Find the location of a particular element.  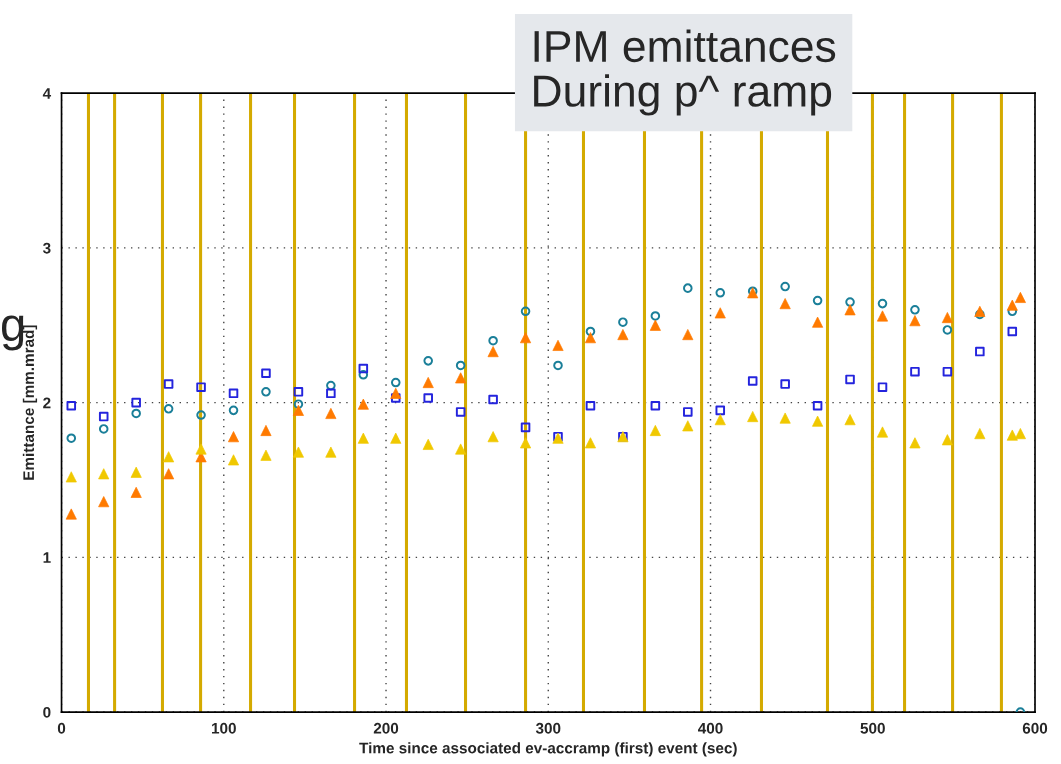

text: g is located at coordinates (12, 333).